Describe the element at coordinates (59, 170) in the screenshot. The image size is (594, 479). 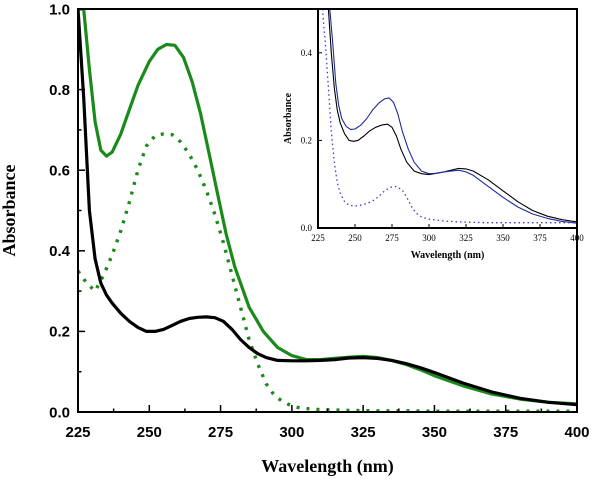
I see `y-tick-label: 0.6` at that location.